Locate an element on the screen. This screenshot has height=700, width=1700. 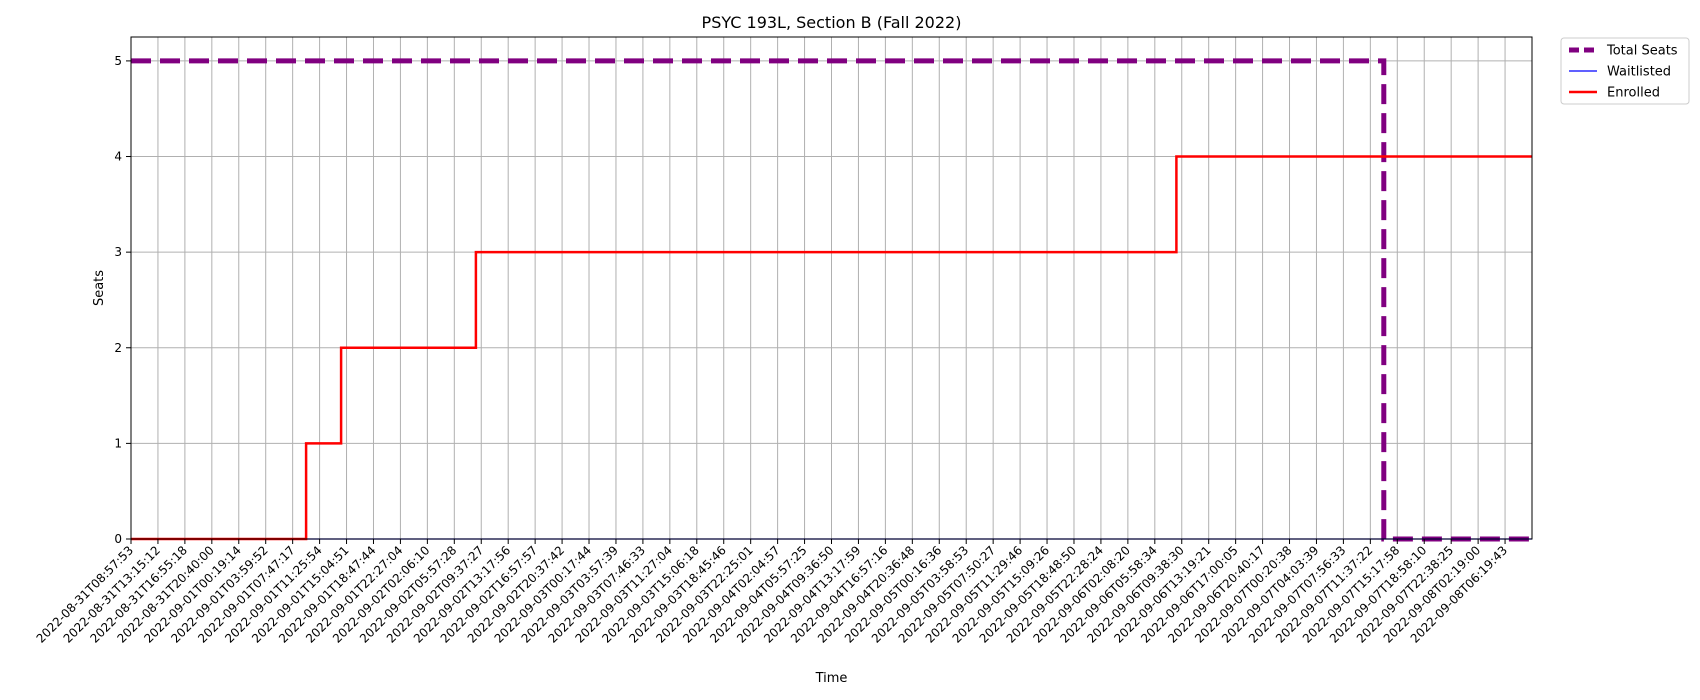
chart-title: PSYC 193L, Section B (Fall 2022) is located at coordinates (832, 22).